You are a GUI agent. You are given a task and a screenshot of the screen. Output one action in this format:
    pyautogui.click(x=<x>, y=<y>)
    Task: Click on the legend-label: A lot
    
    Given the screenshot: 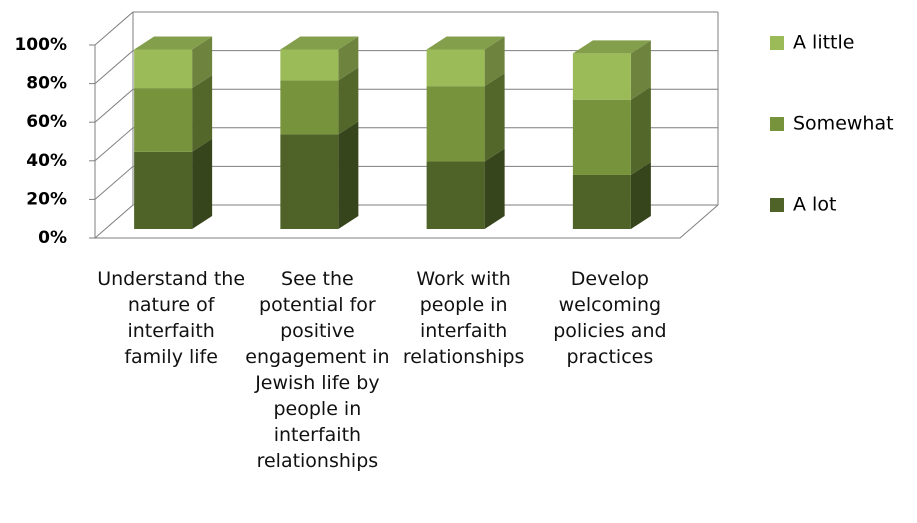 What is the action you would take?
    pyautogui.click(x=814, y=205)
    